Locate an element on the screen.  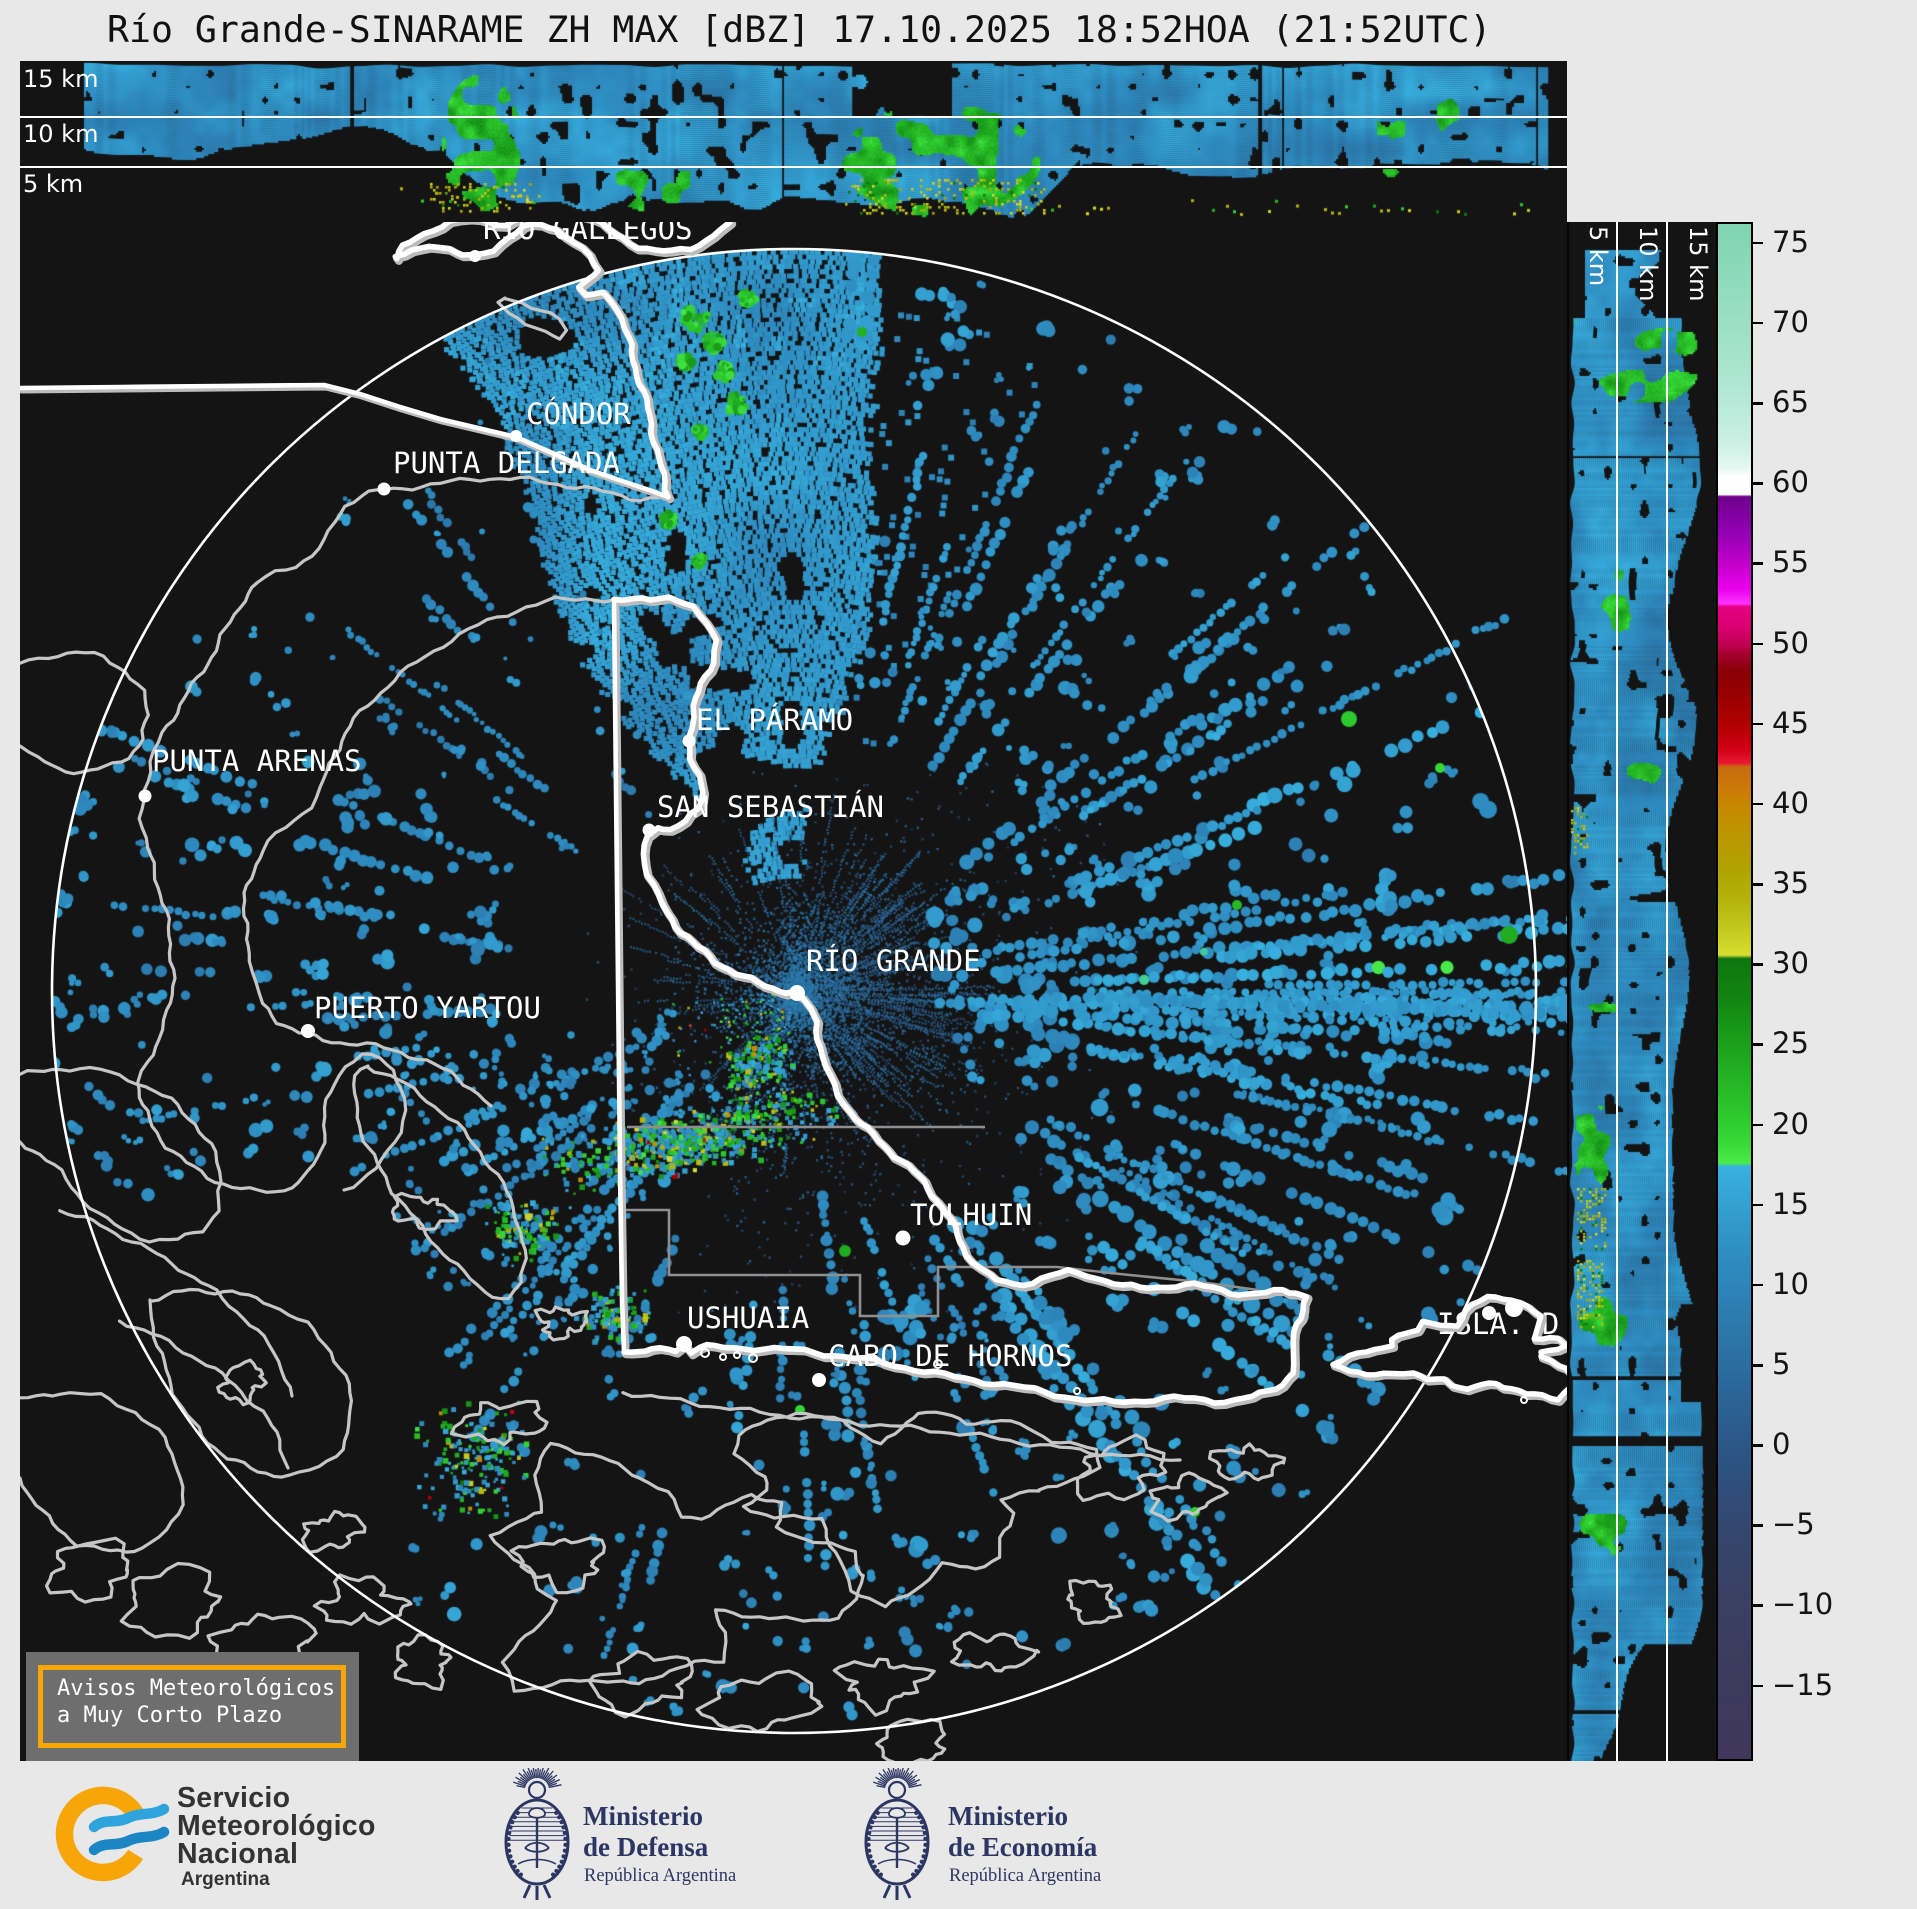
city-dot-ushuaia is located at coordinates (684, 1344).